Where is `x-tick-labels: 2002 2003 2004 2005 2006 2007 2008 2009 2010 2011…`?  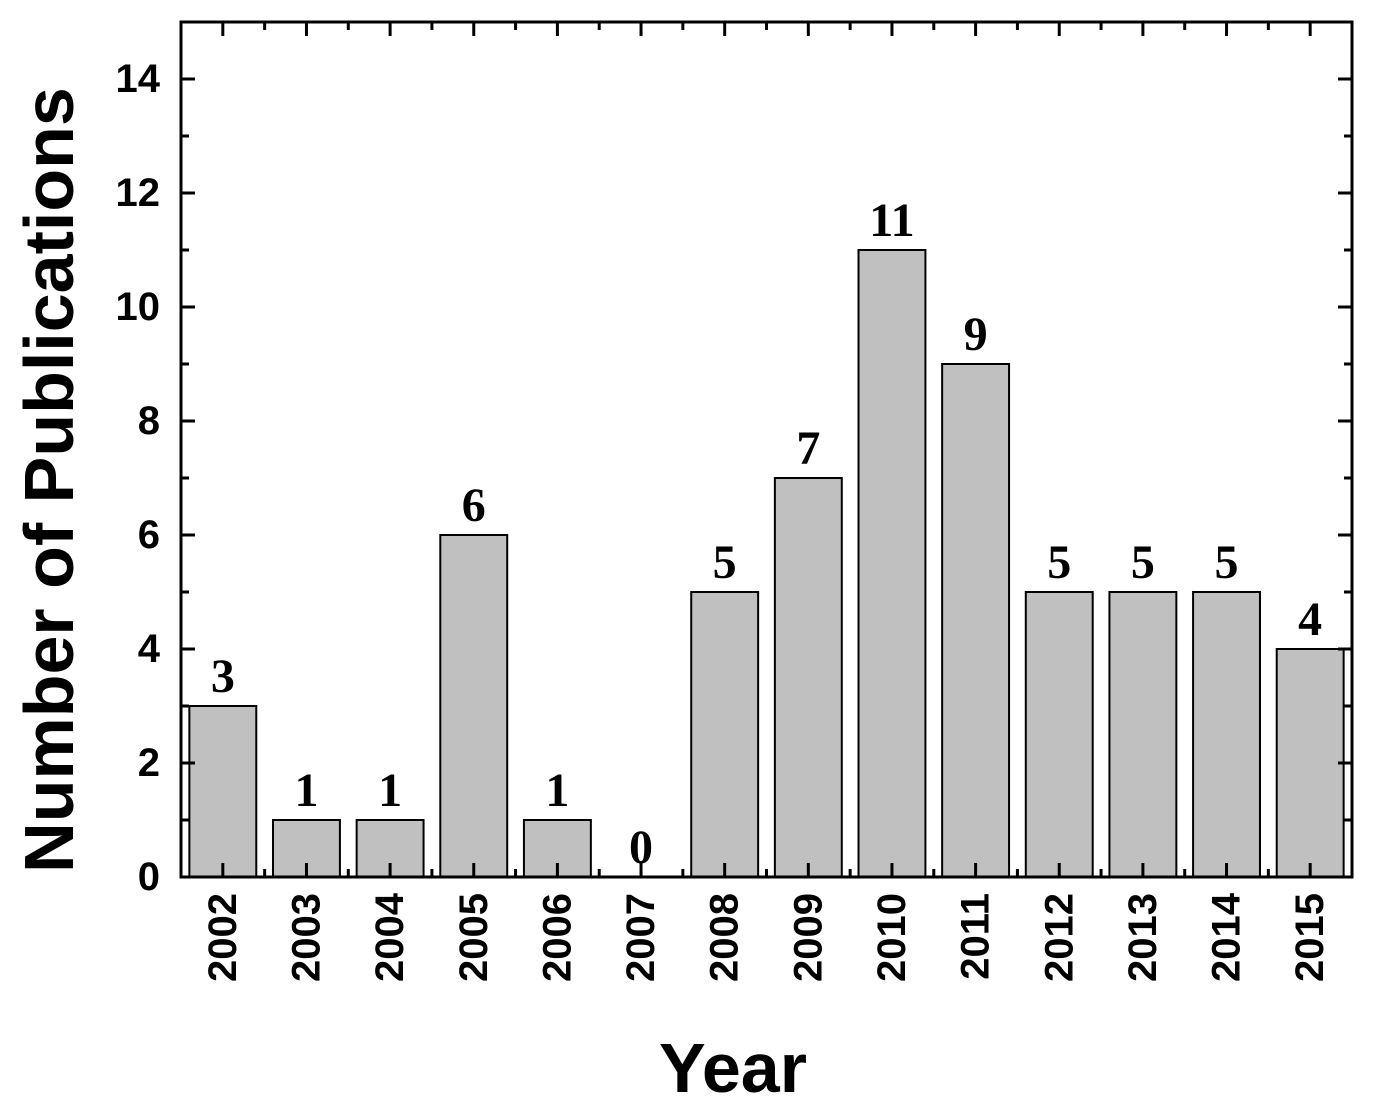
x-tick-labels: 2002 2003 2004 2005 2006 2007 2008 2009 2010 2011… is located at coordinates (766, 937).